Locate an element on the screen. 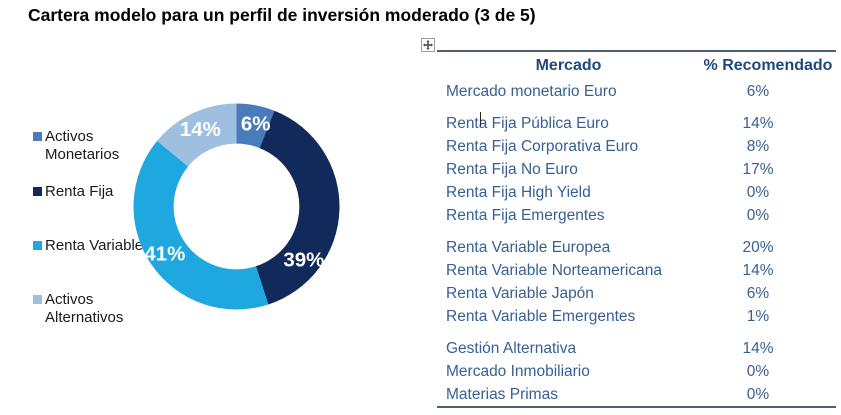 The image size is (841, 415). legend-item-activos-monetarios: Activos Monetarios is located at coordinates (92, 145).